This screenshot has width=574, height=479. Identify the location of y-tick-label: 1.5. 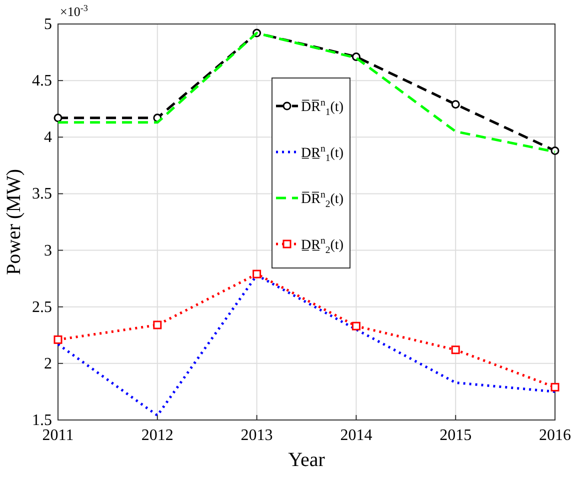
(42, 420).